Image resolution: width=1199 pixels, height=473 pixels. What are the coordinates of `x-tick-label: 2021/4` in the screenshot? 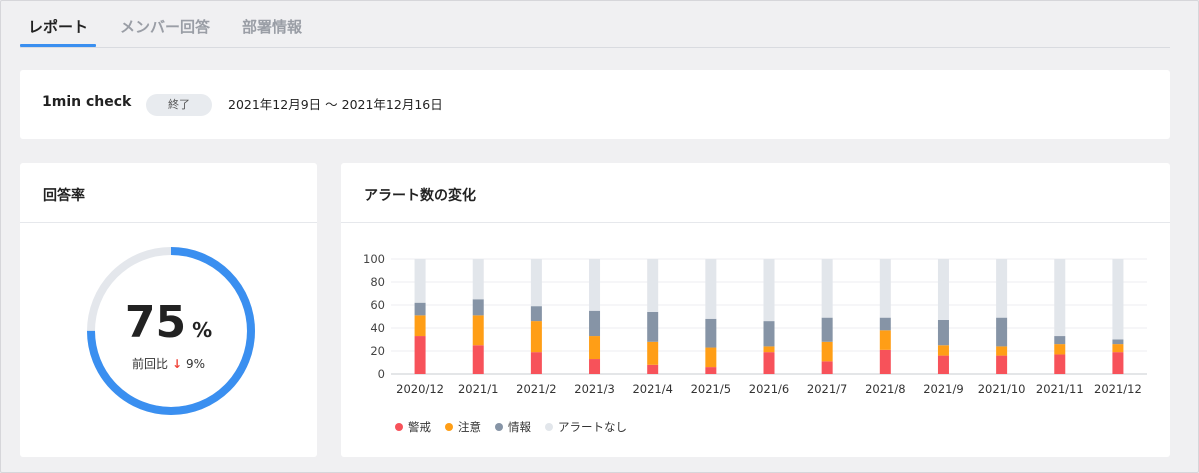 It's located at (652, 389).